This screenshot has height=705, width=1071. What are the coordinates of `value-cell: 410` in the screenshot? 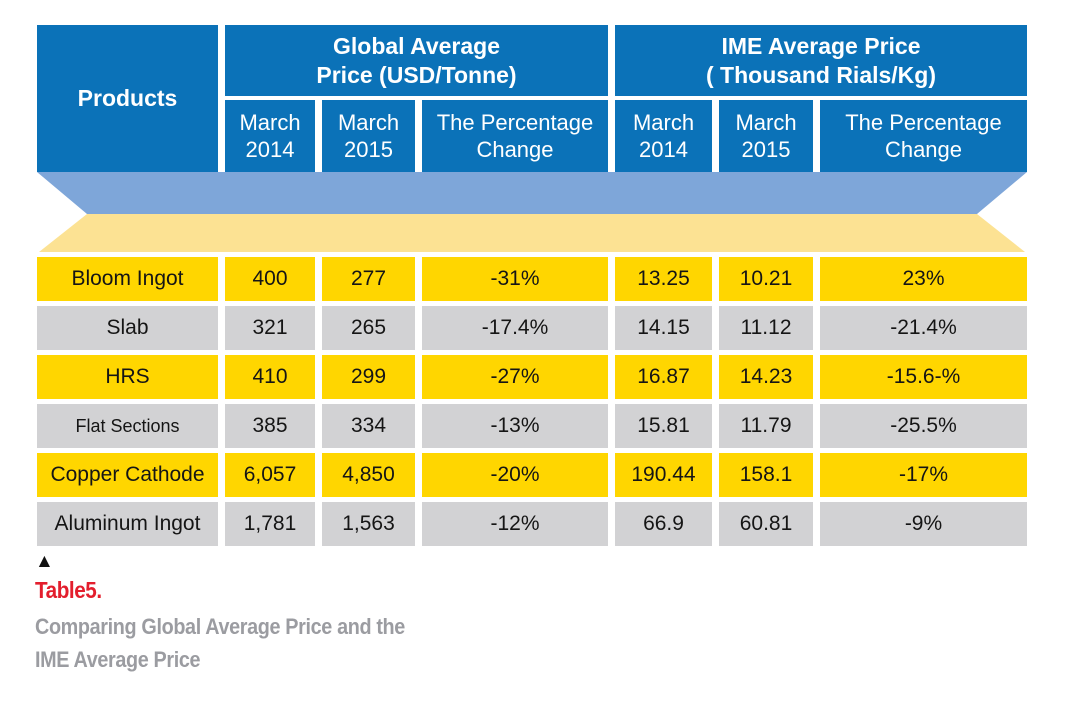 It's located at (270, 377).